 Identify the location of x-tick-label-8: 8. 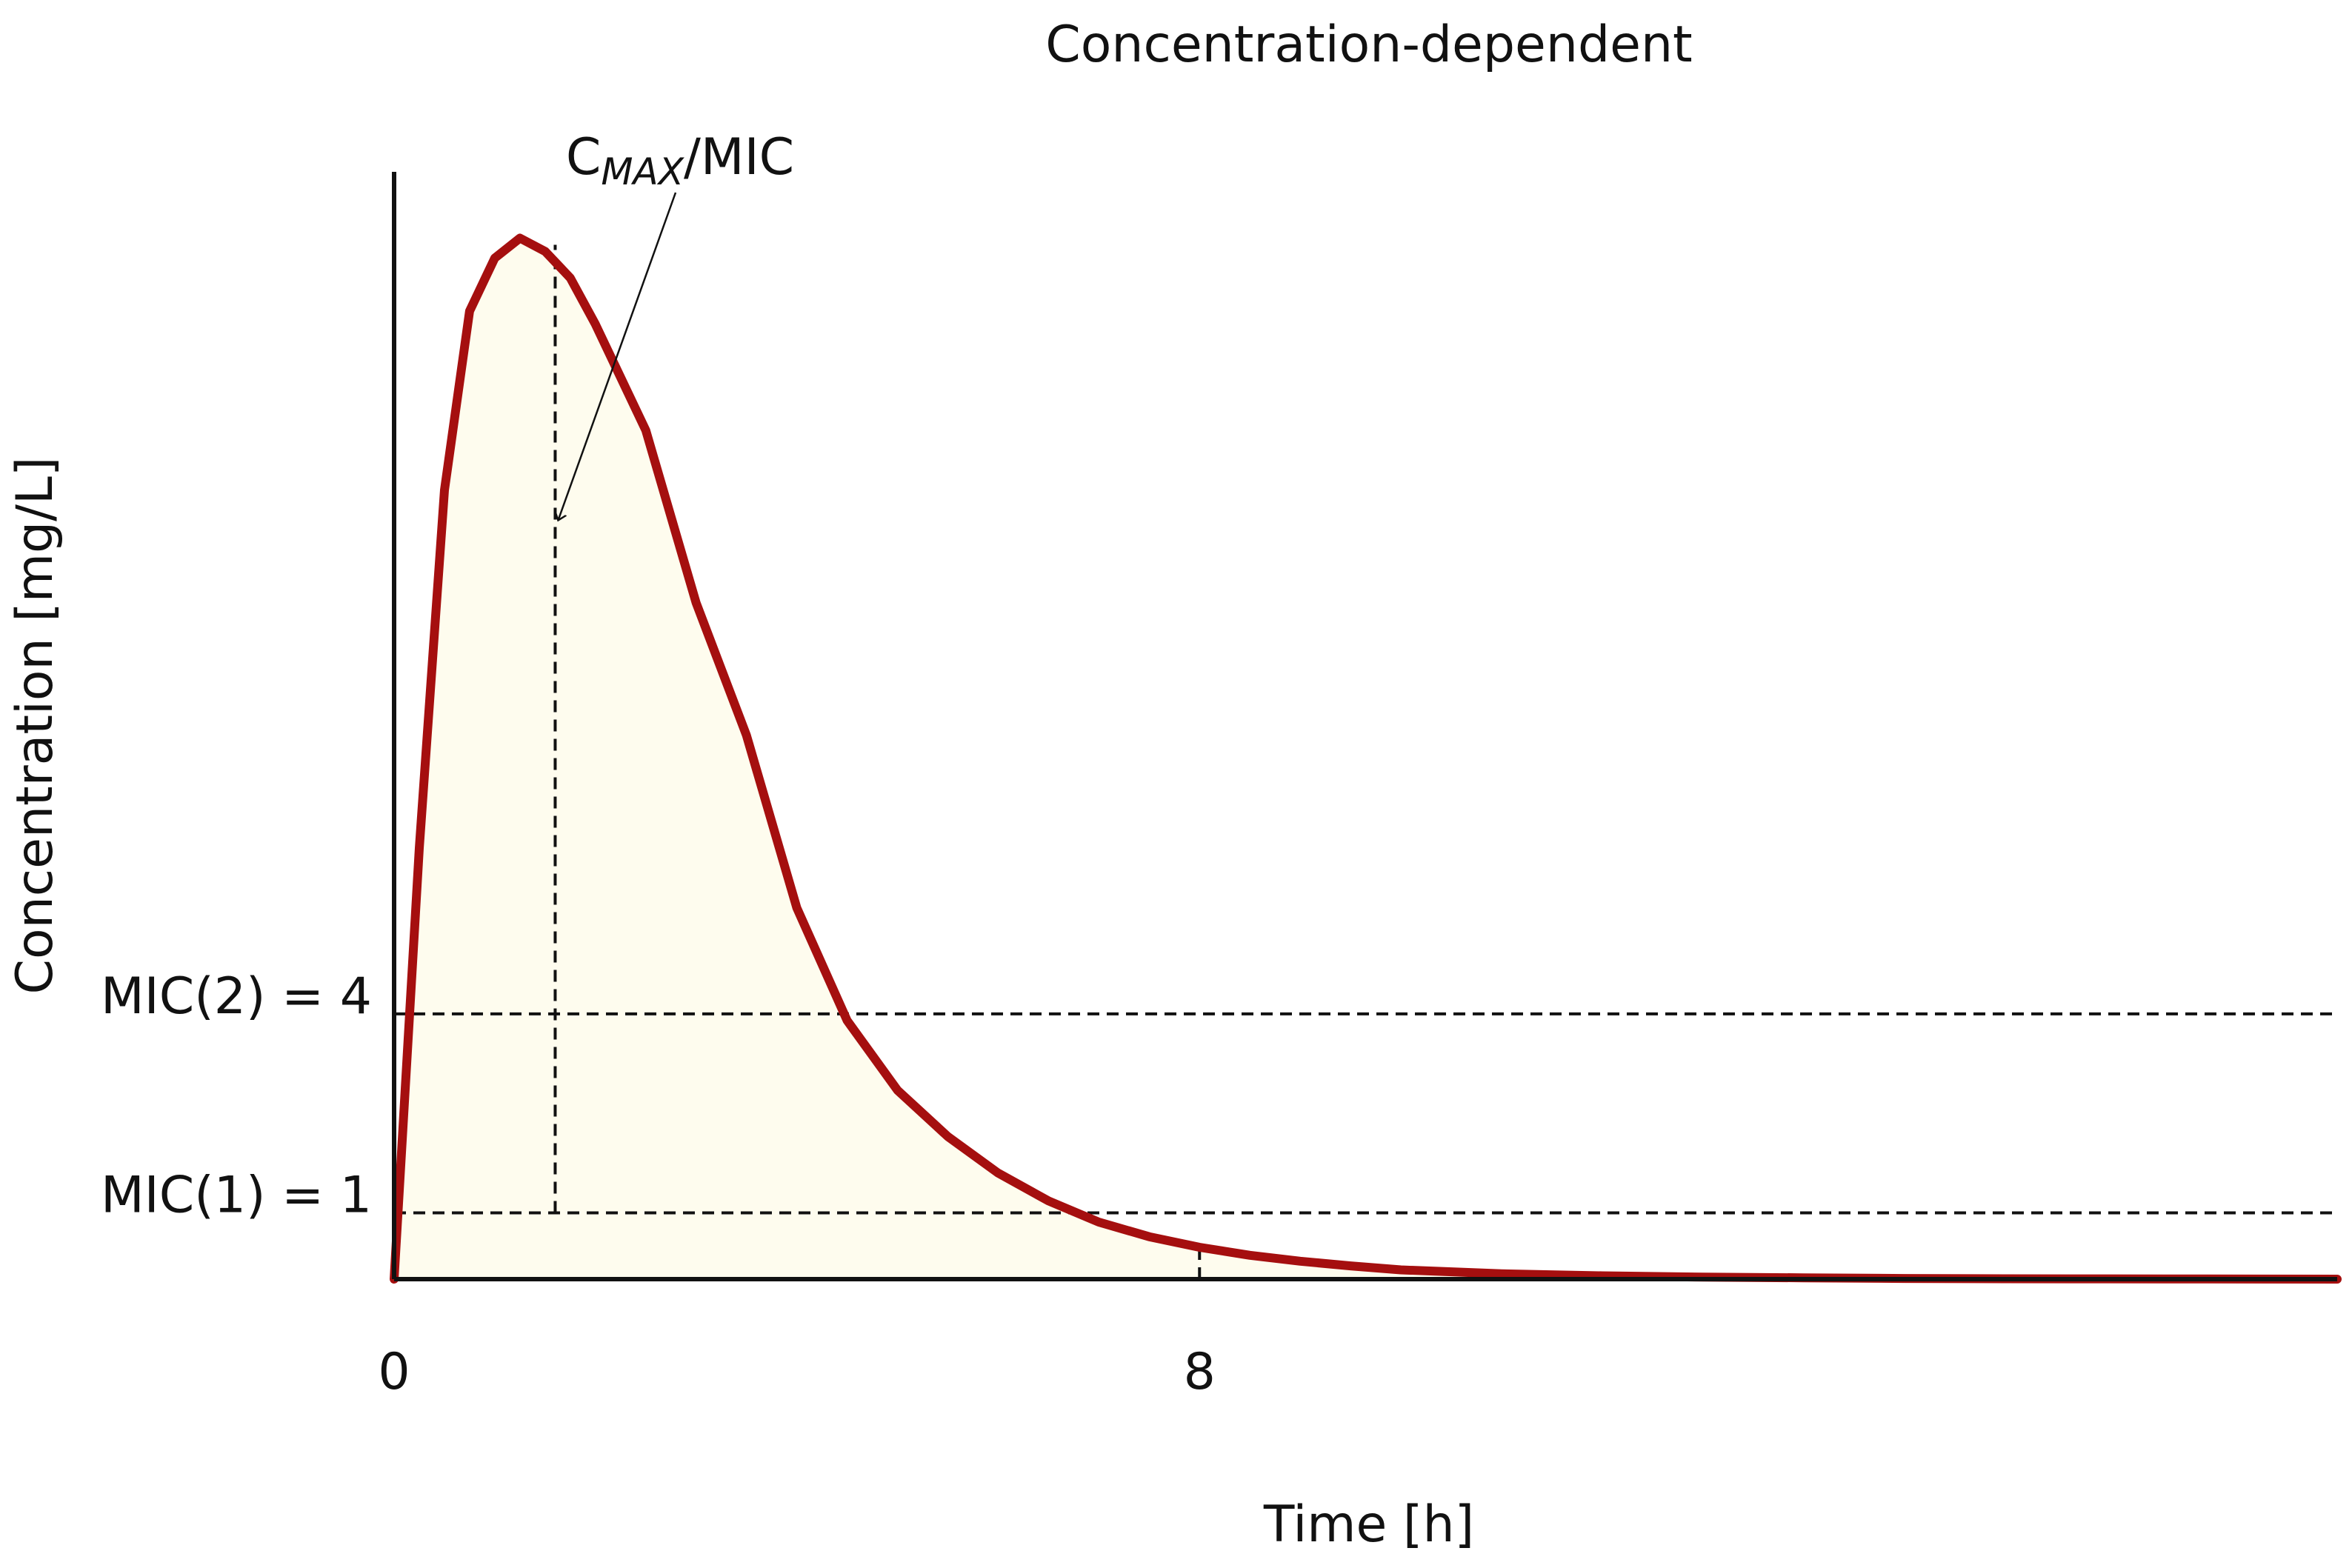
(1200, 1372).